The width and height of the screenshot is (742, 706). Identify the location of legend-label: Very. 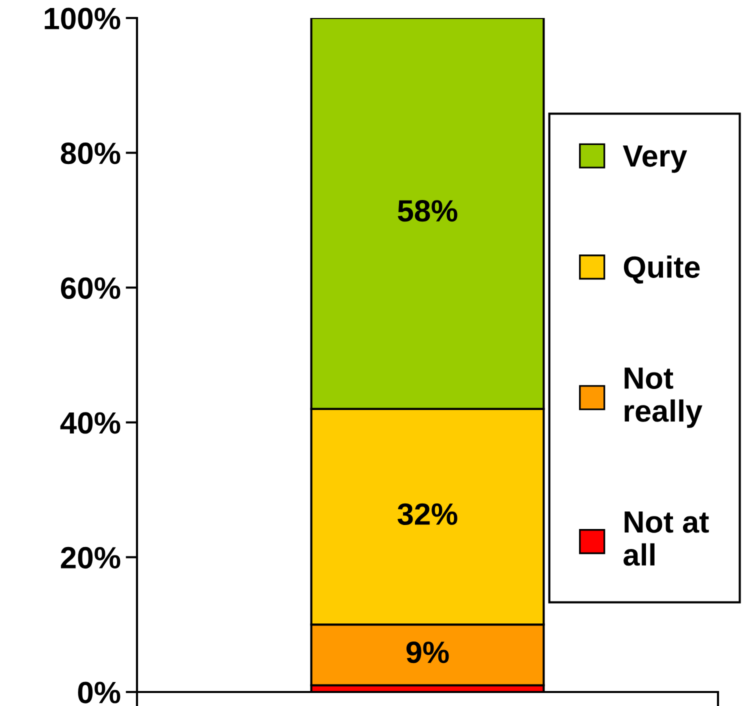
(655, 159).